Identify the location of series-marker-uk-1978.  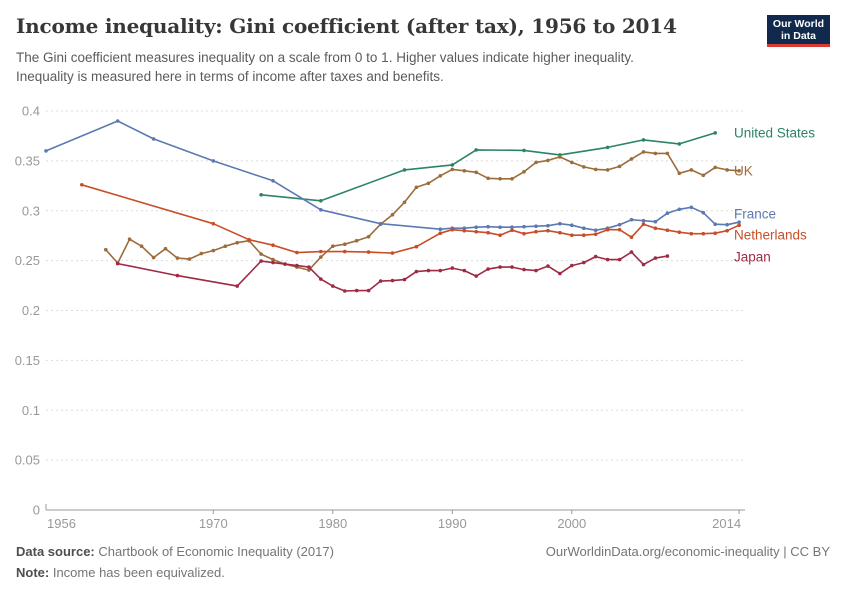
(309, 270).